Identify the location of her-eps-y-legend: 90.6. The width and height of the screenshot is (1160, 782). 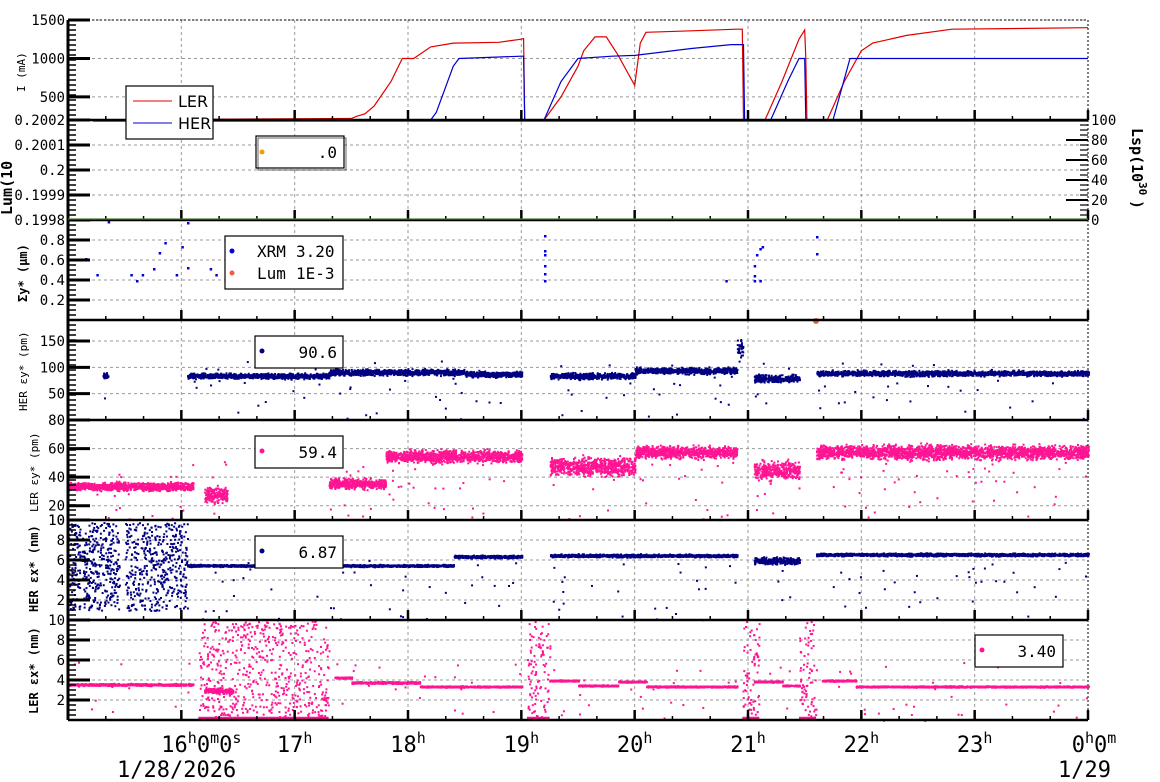
(299, 352).